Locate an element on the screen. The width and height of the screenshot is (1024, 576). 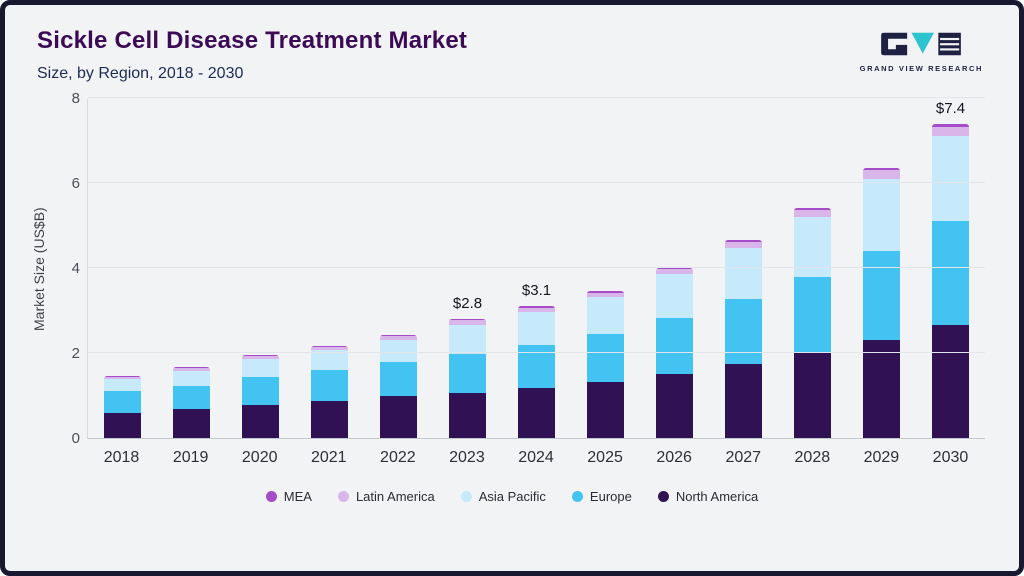
bar-value-label: $7.4 is located at coordinates (950, 108).